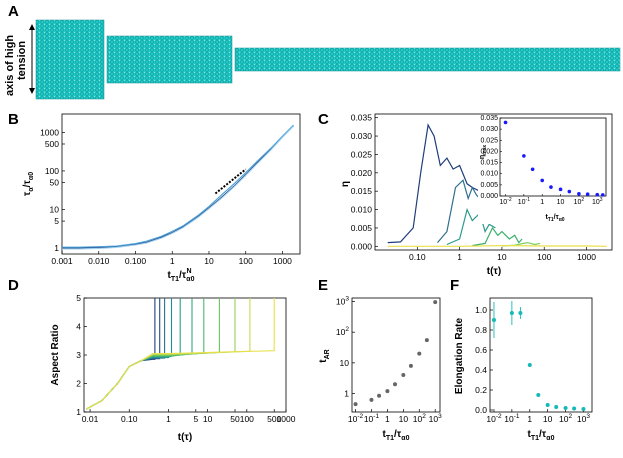 The image size is (623, 458). I want to click on y-tick-label: 10, so click(55, 209).